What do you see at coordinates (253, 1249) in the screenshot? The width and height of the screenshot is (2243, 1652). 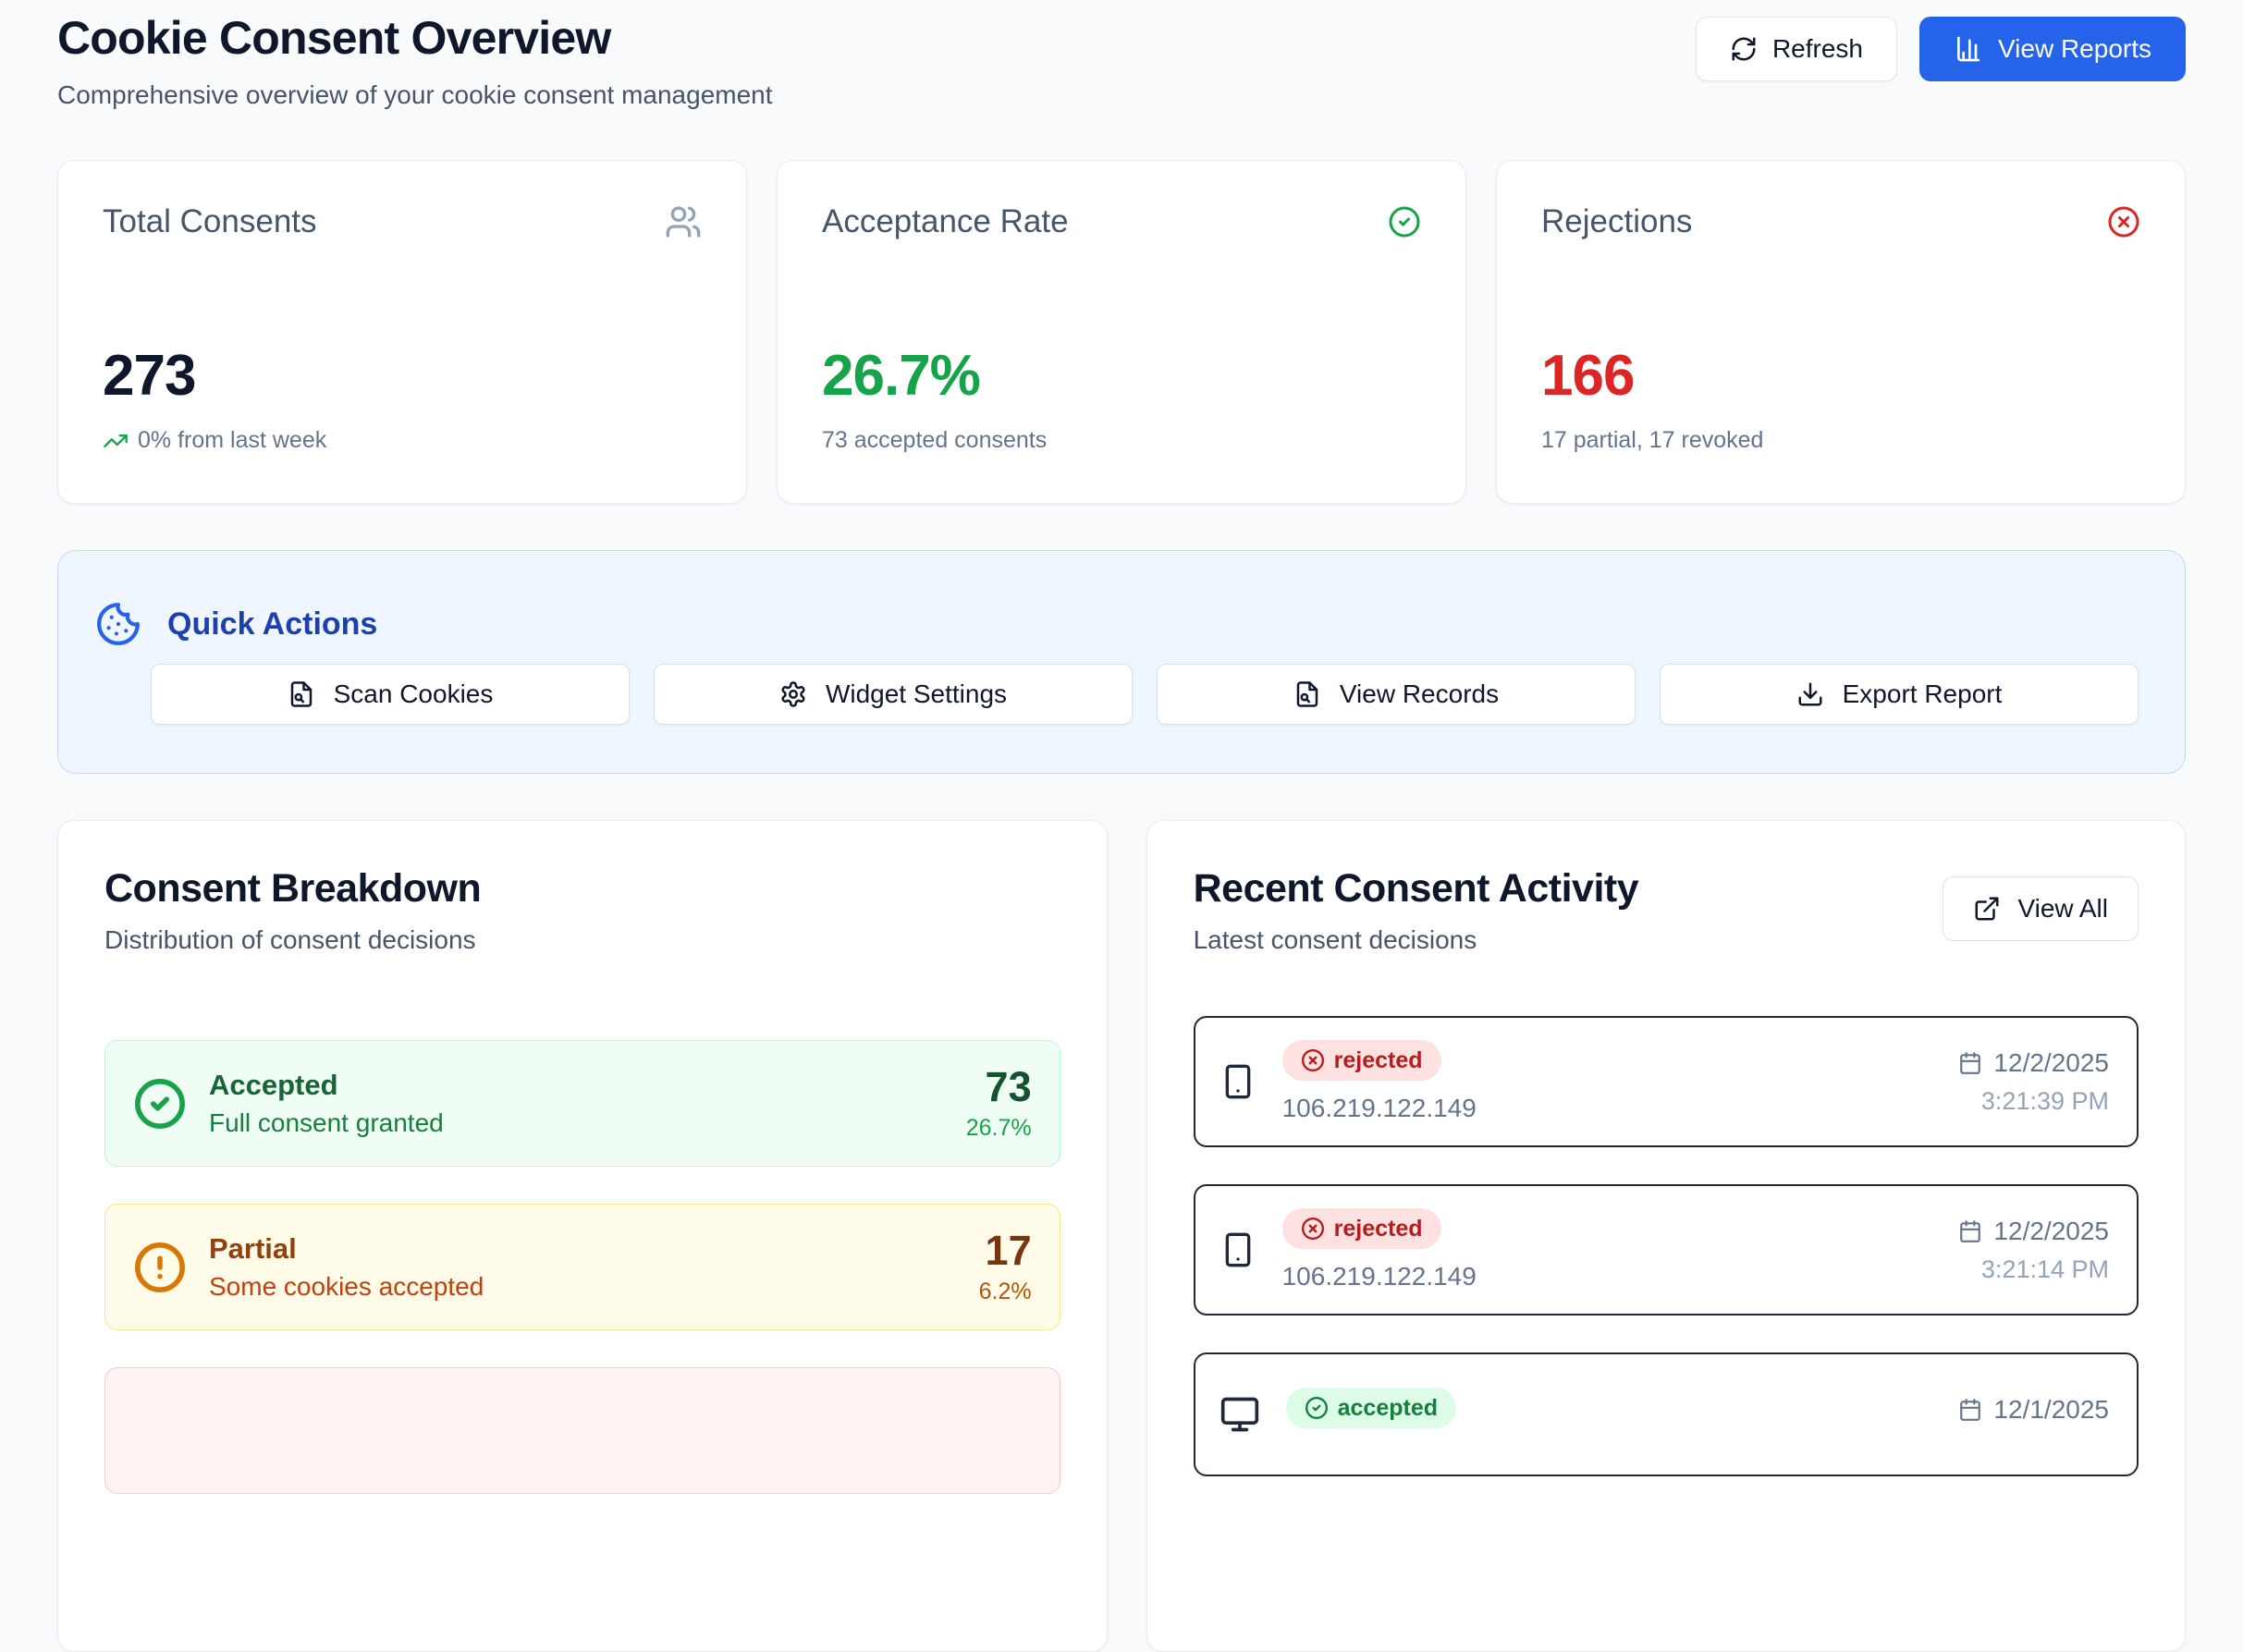 I see `breakdown-row-label: Partial` at bounding box center [253, 1249].